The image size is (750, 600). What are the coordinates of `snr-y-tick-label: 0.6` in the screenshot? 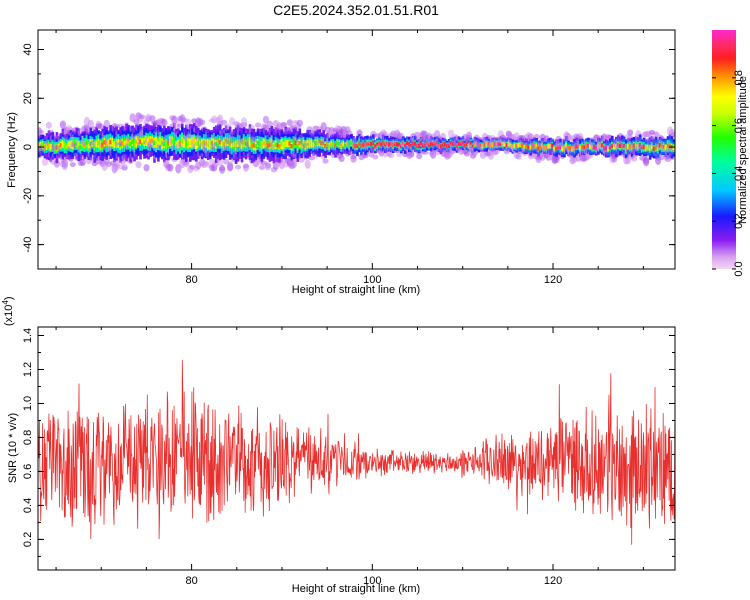 It's located at (28, 471).